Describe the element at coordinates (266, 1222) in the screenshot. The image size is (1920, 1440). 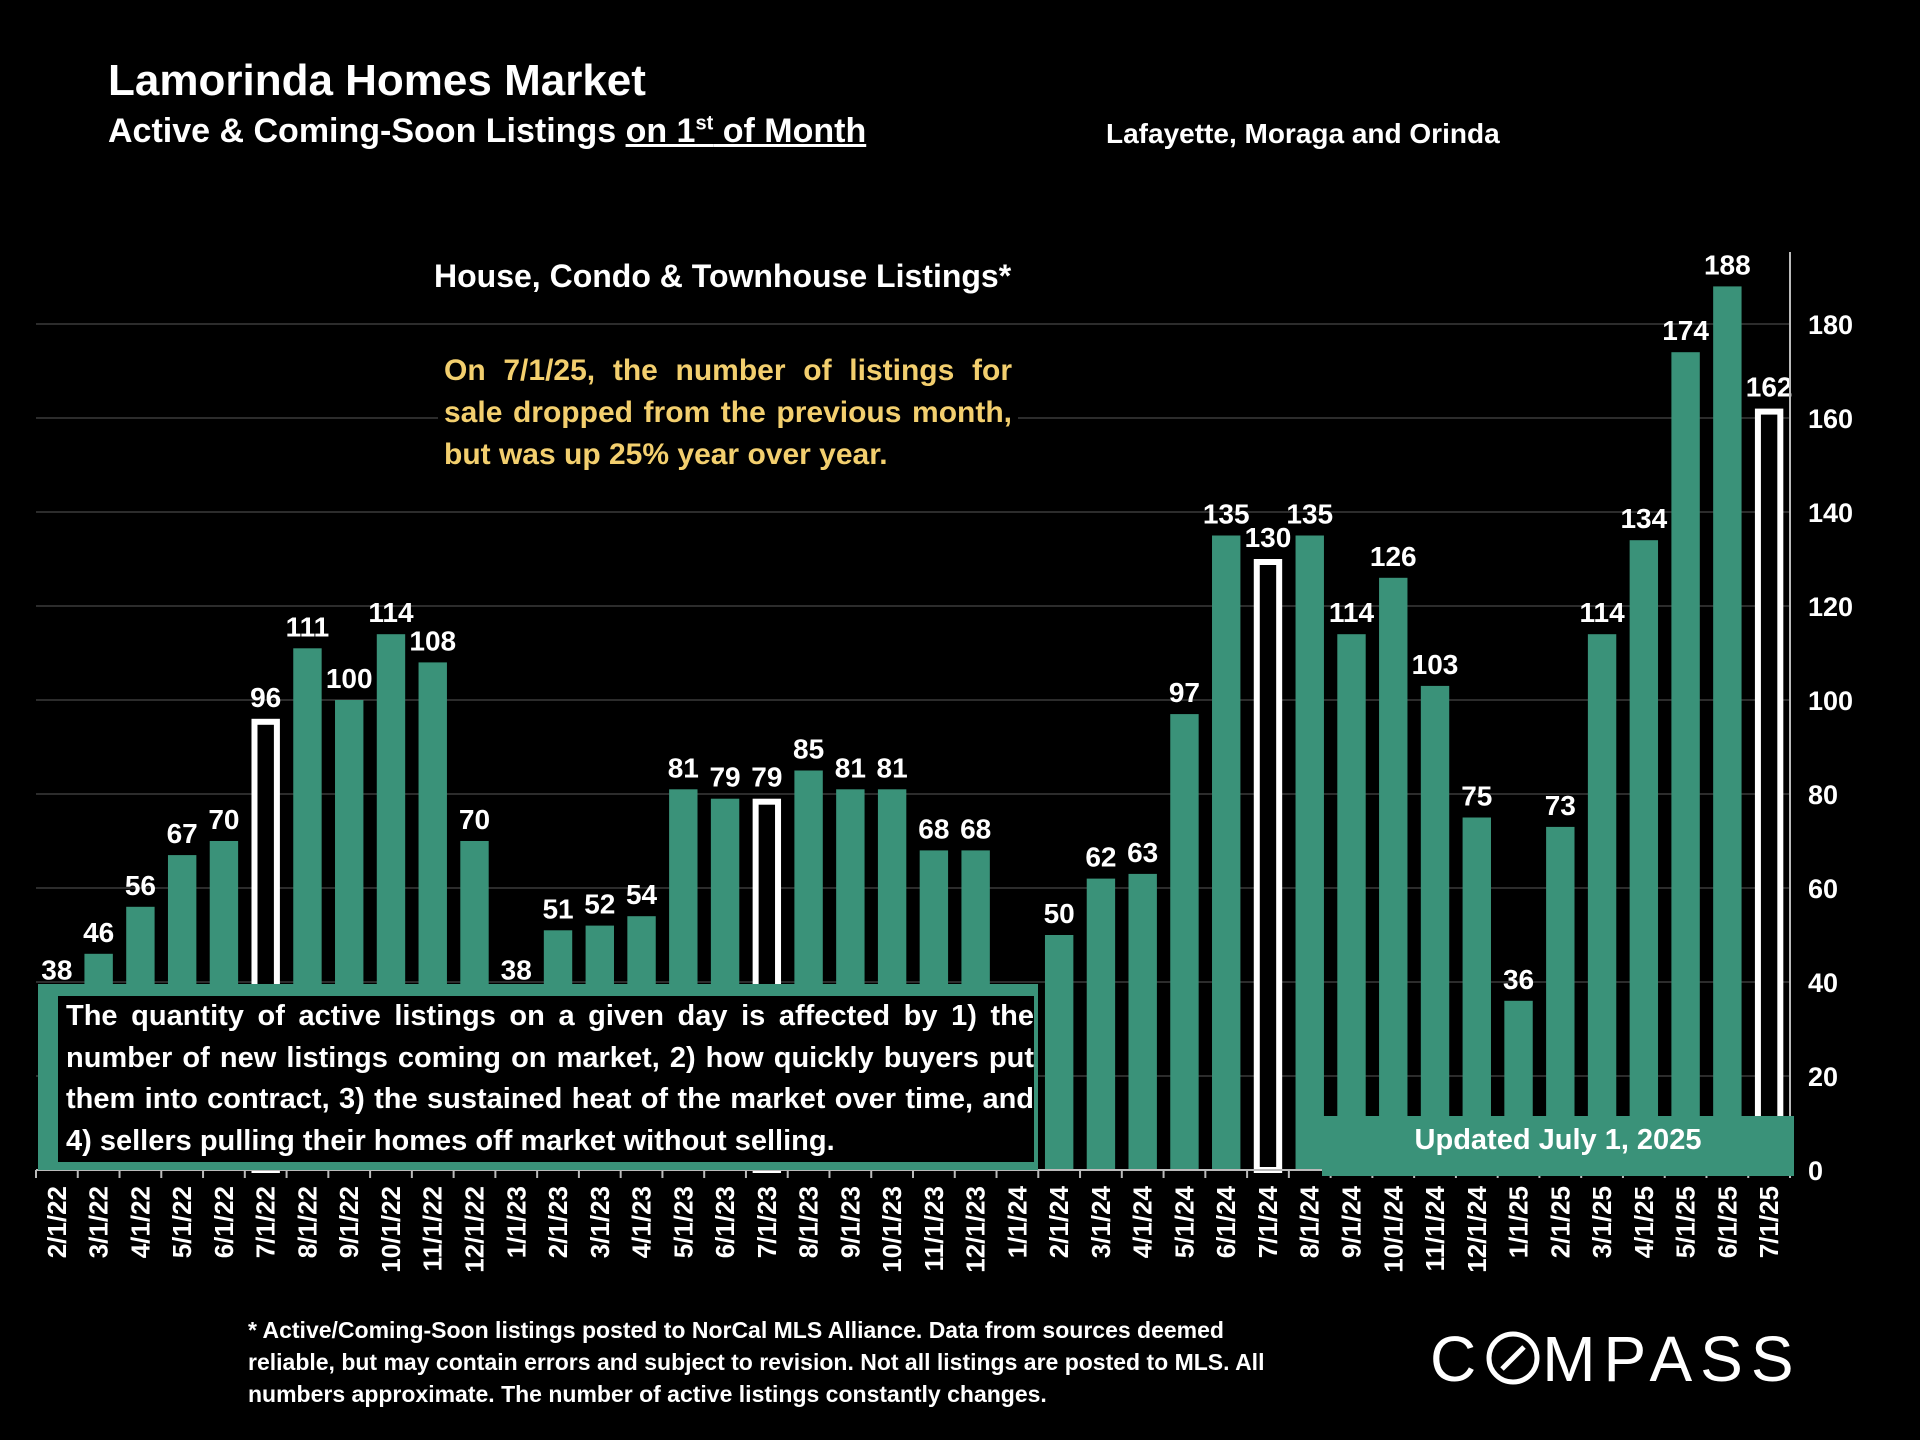
I see `x-tick-label: 7/1/22` at that location.